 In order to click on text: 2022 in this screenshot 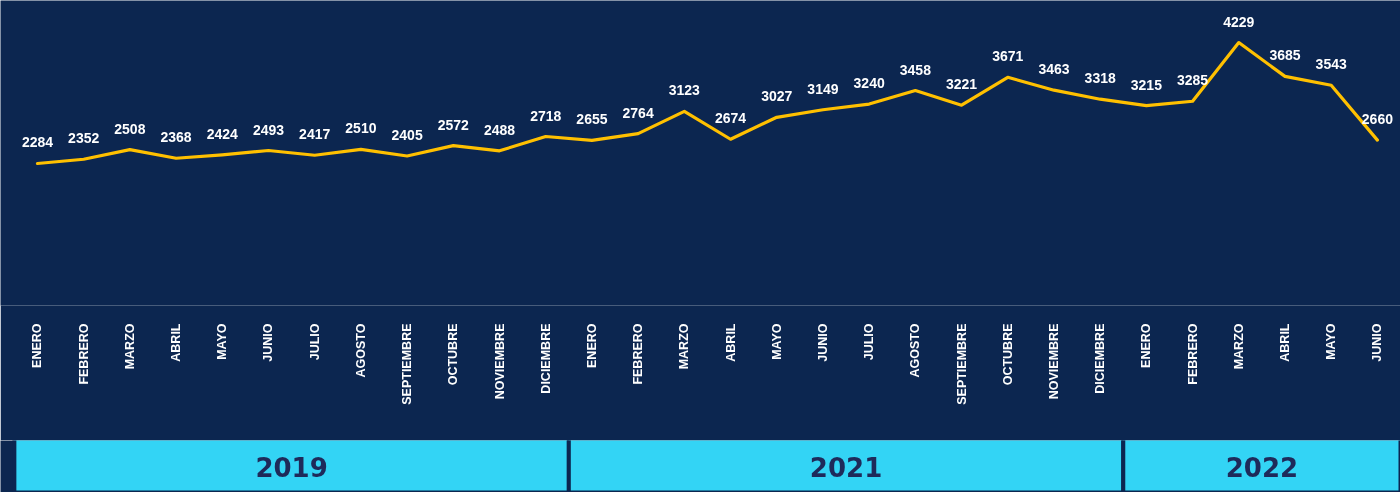, I will do `click(1262, 467)`.